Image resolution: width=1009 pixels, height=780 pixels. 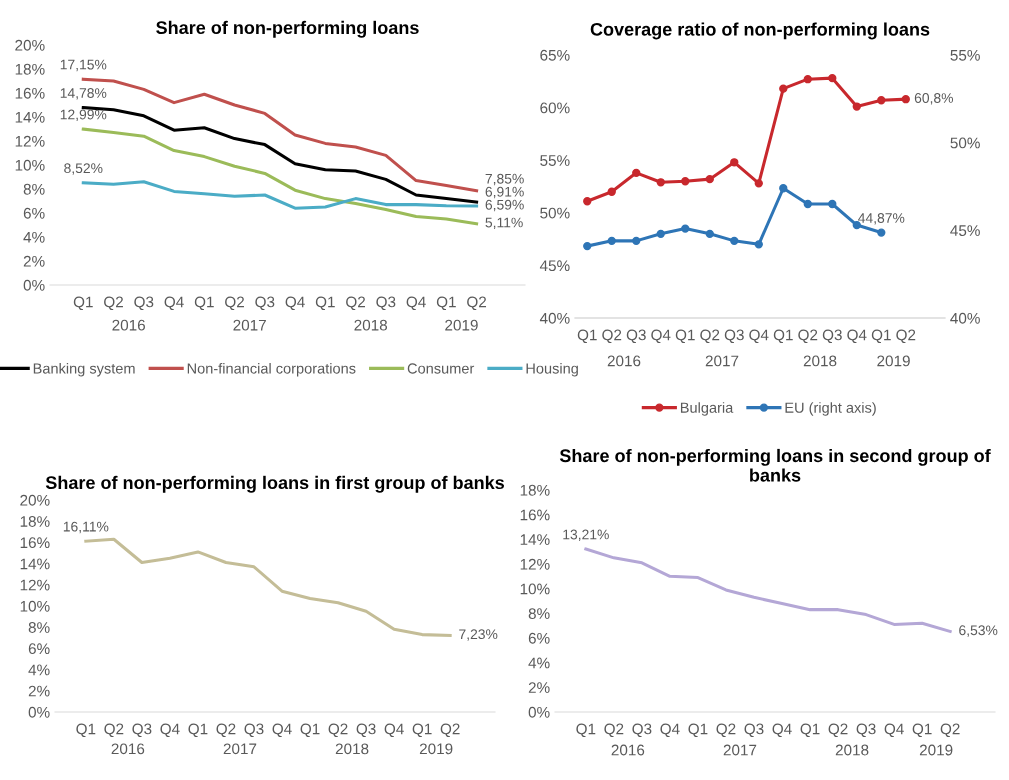 I want to click on data-label: 7,23%, so click(x=478, y=635).